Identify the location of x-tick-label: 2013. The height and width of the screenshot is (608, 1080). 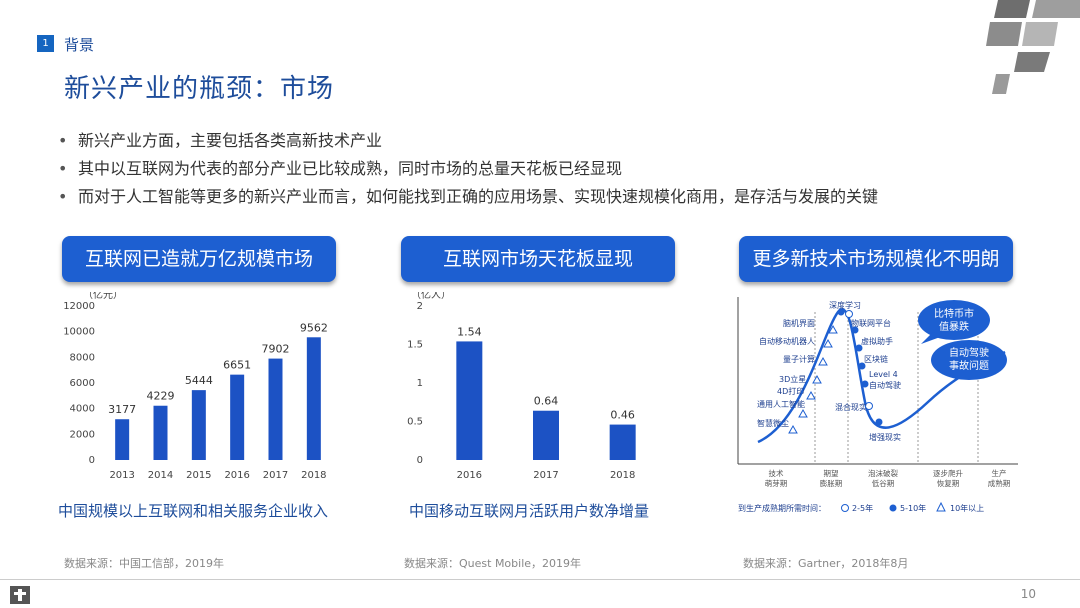
(121, 475).